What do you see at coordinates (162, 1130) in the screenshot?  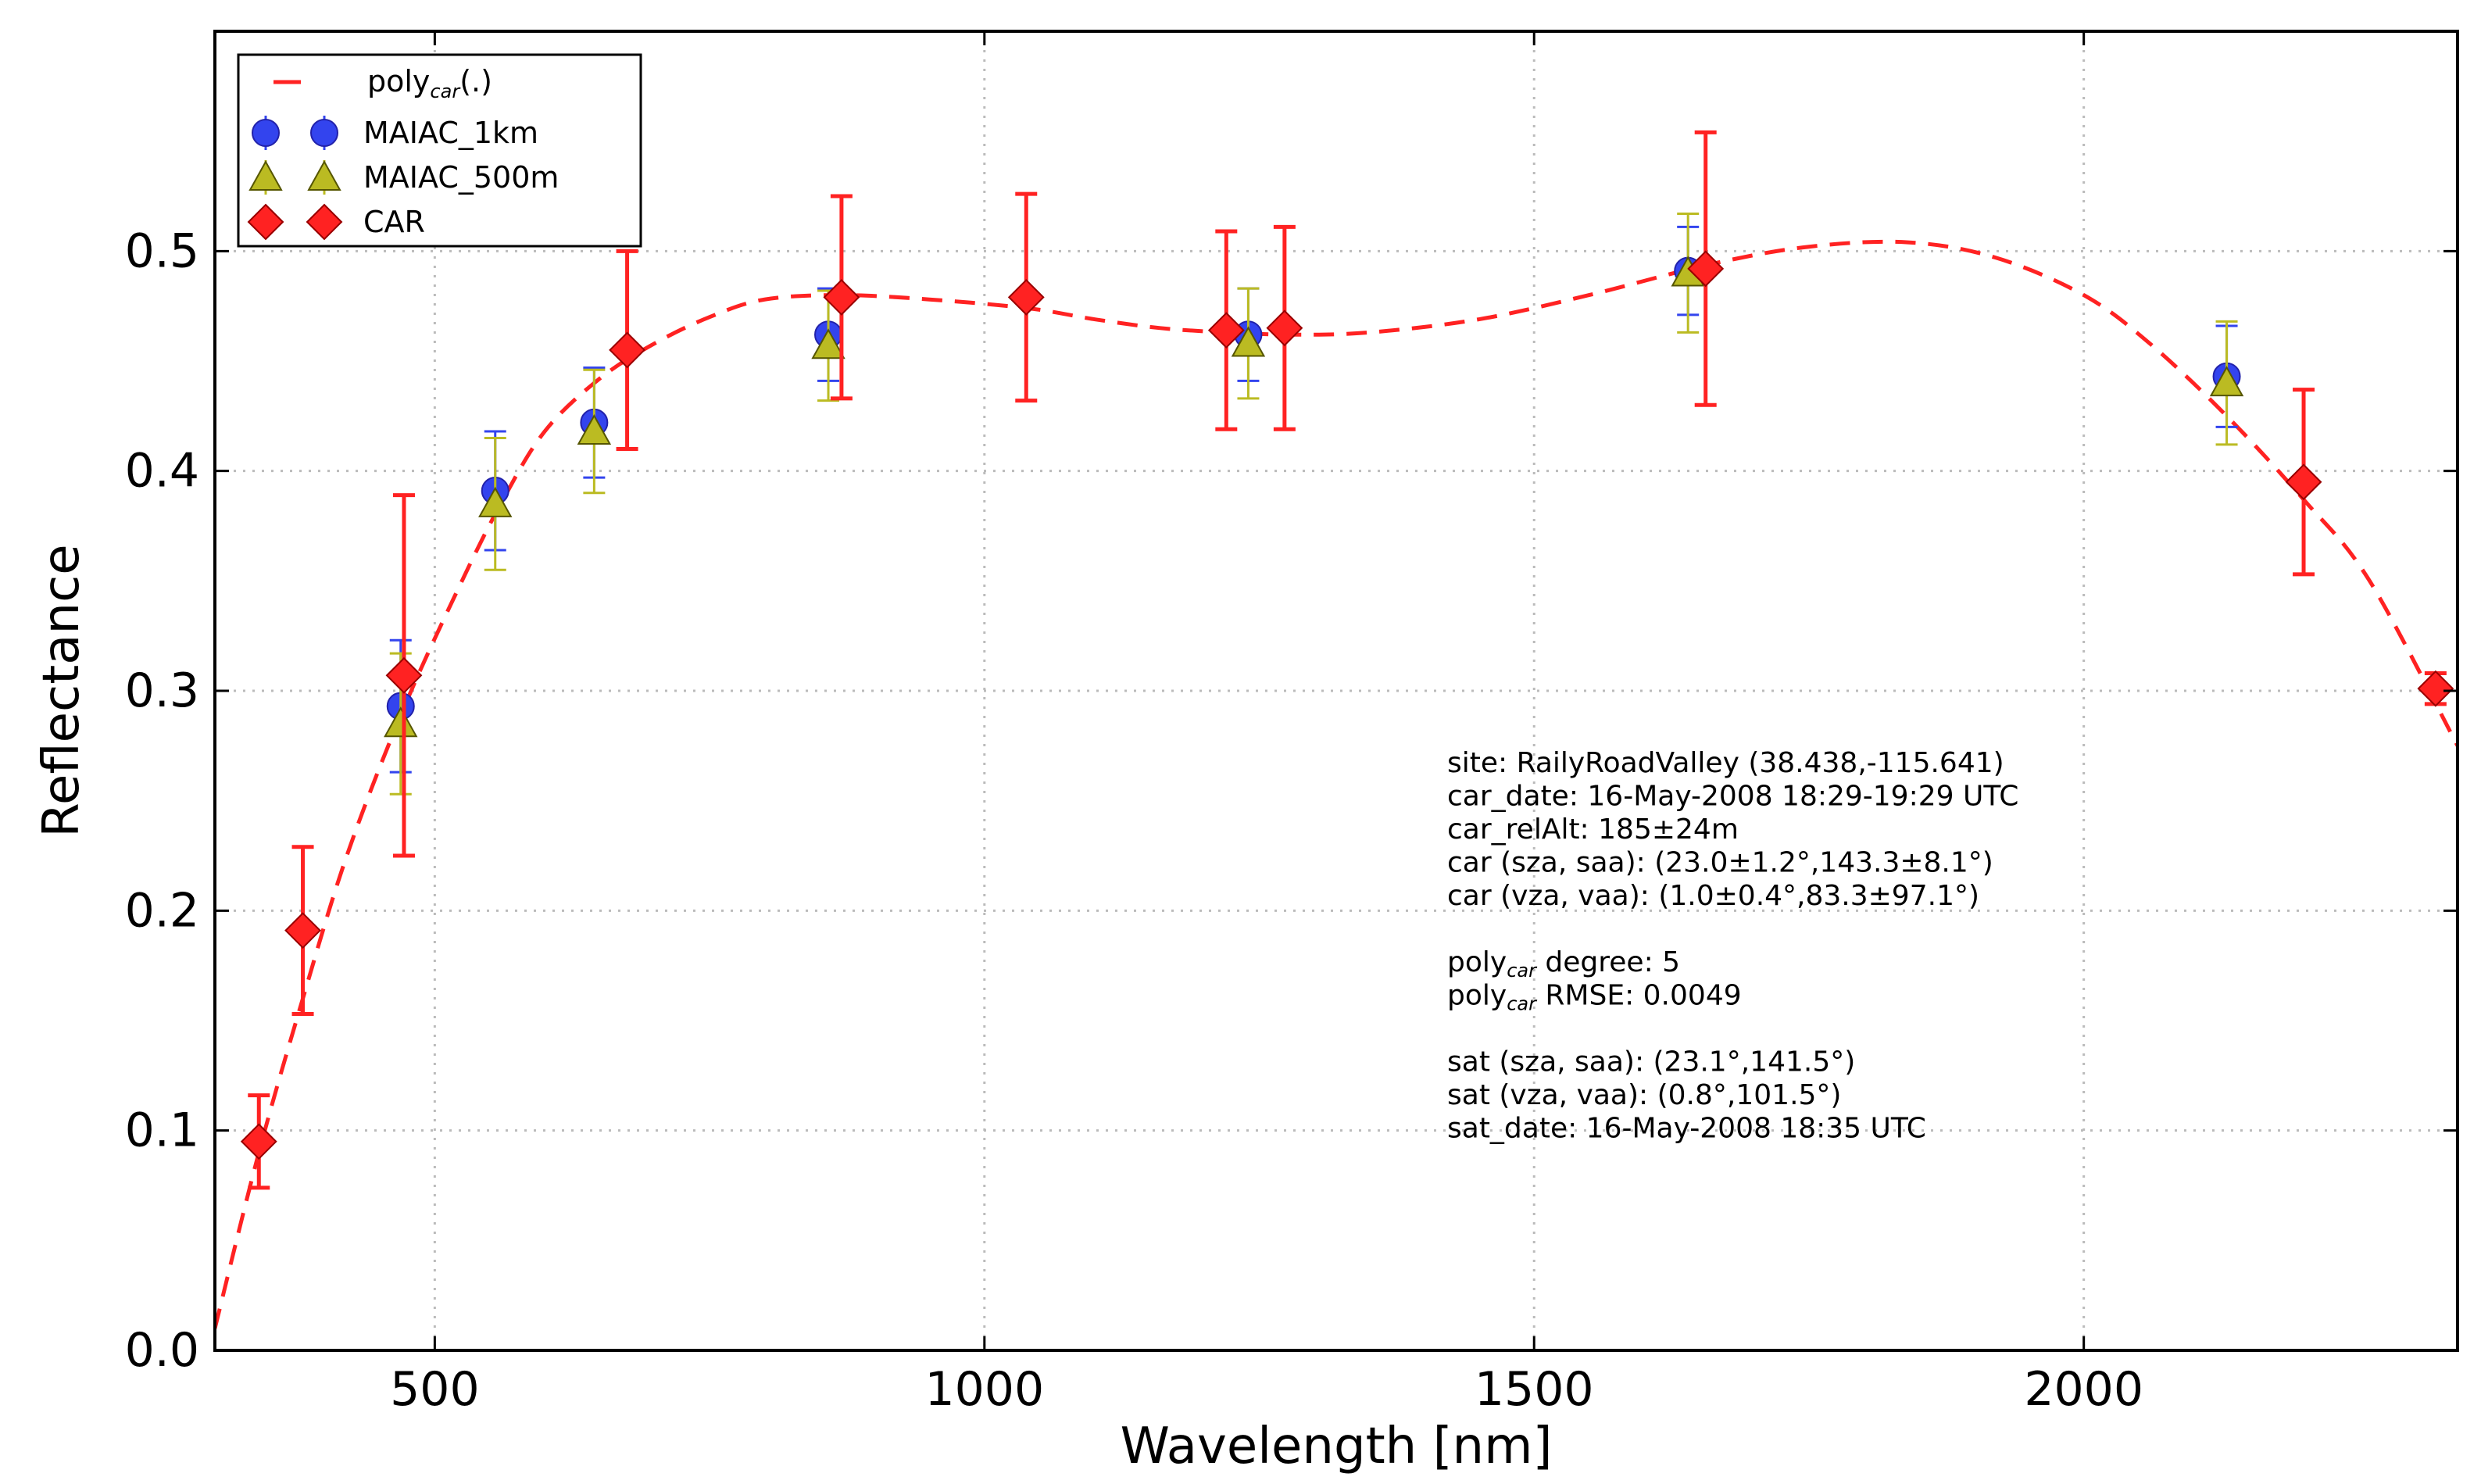 I see `y-tick-label: 0.1` at bounding box center [162, 1130].